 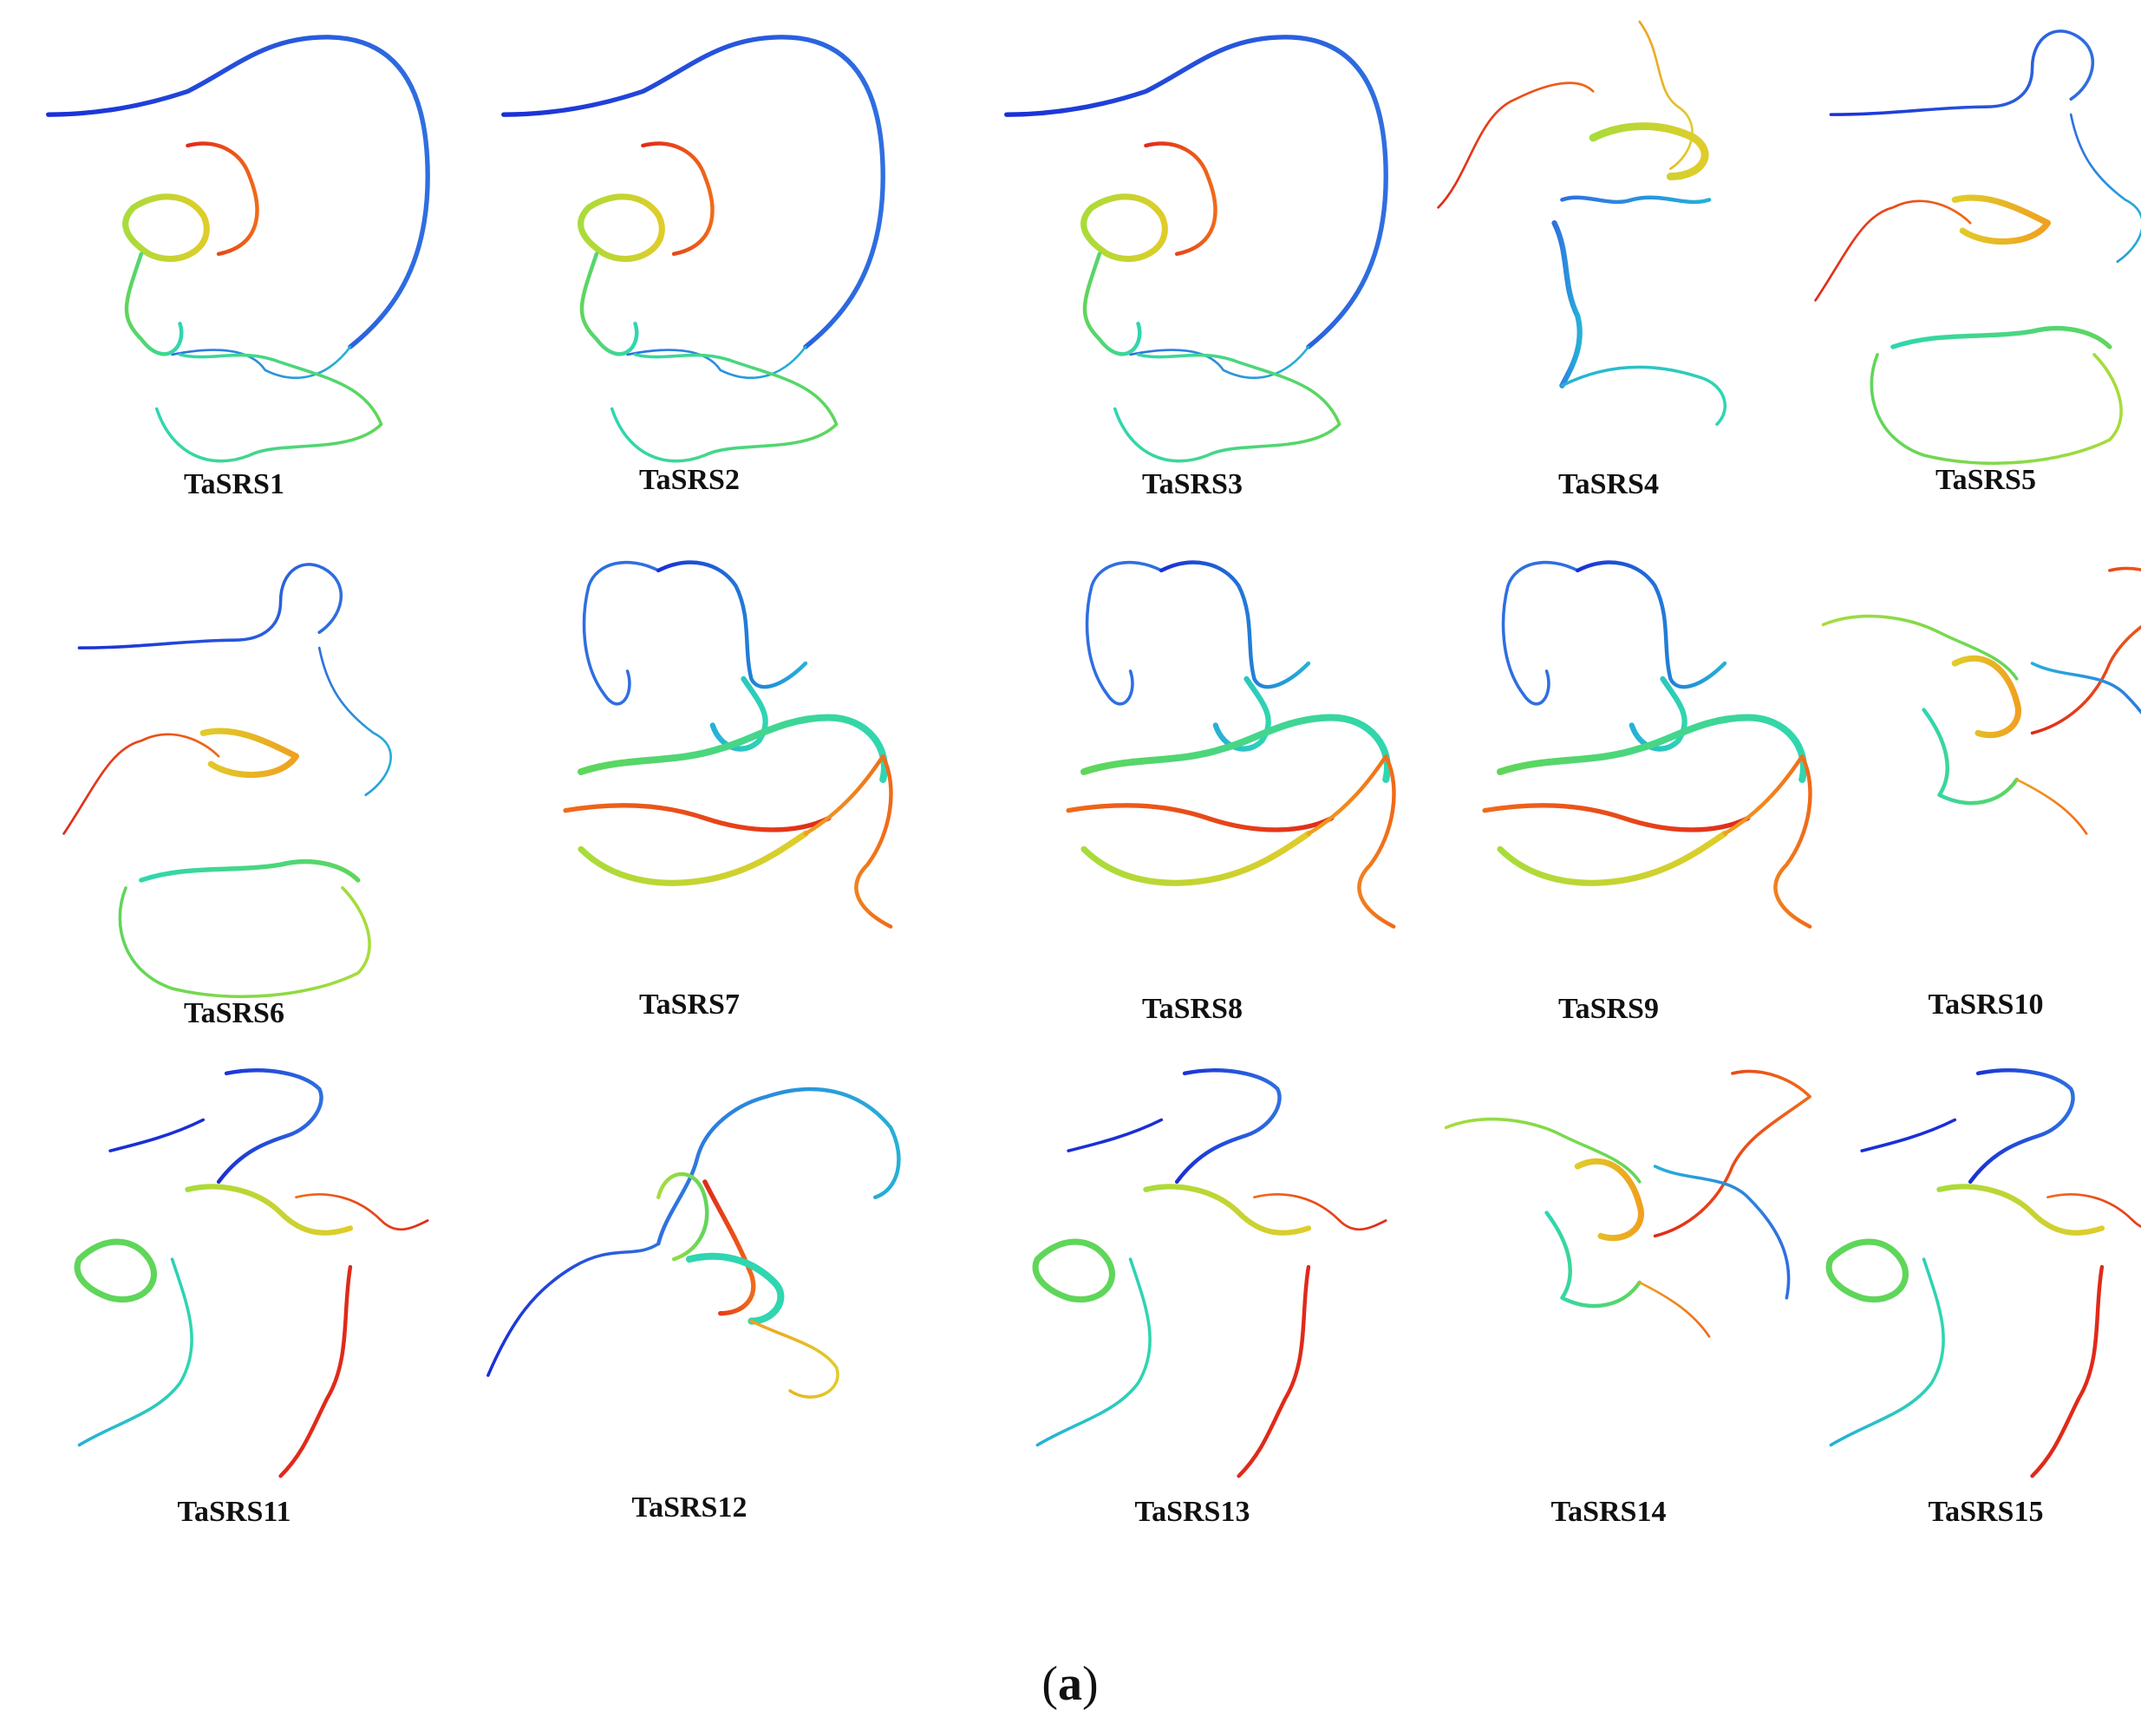 I want to click on protein-structure-tasrs7, so click(x=728, y=744).